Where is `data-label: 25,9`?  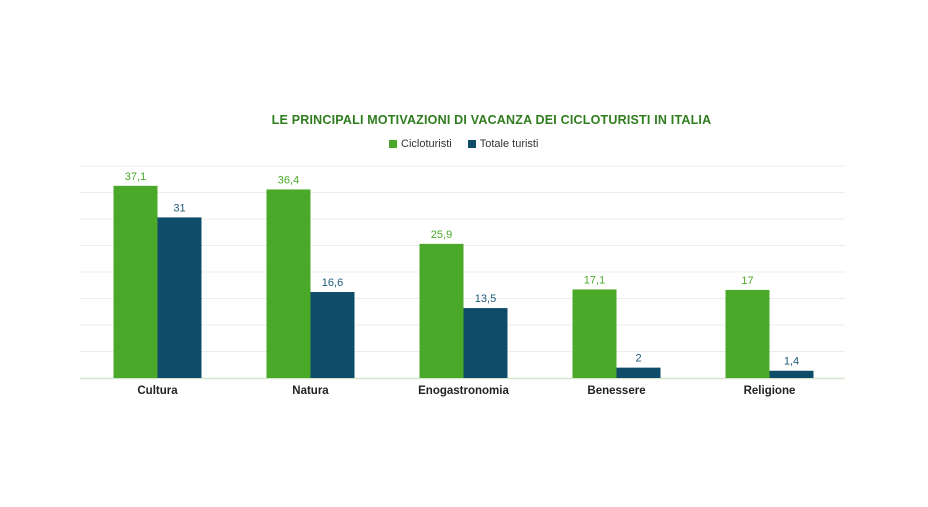 data-label: 25,9 is located at coordinates (441, 235).